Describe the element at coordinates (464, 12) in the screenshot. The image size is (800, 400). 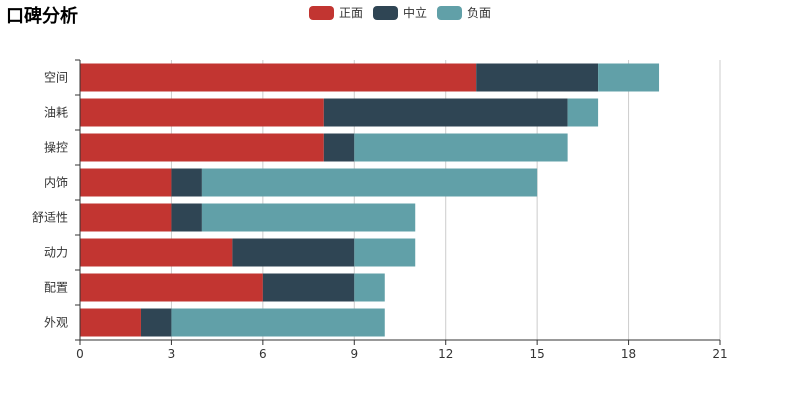
I see `legend-item-negative: 负面` at that location.